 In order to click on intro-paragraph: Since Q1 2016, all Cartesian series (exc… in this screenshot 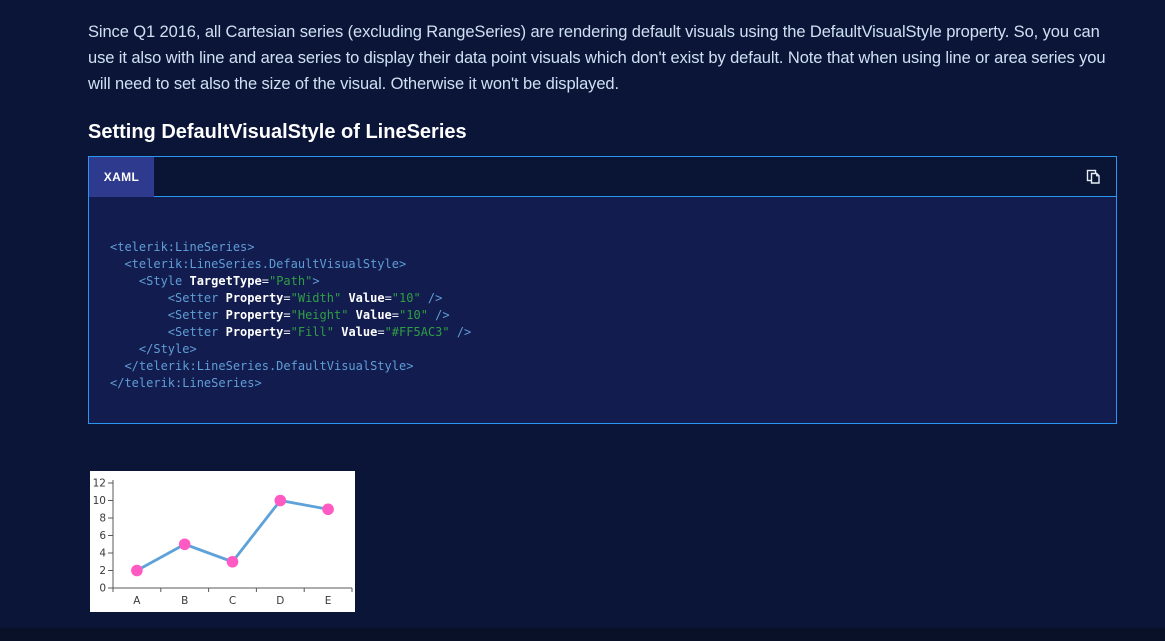, I will do `click(597, 58)`.